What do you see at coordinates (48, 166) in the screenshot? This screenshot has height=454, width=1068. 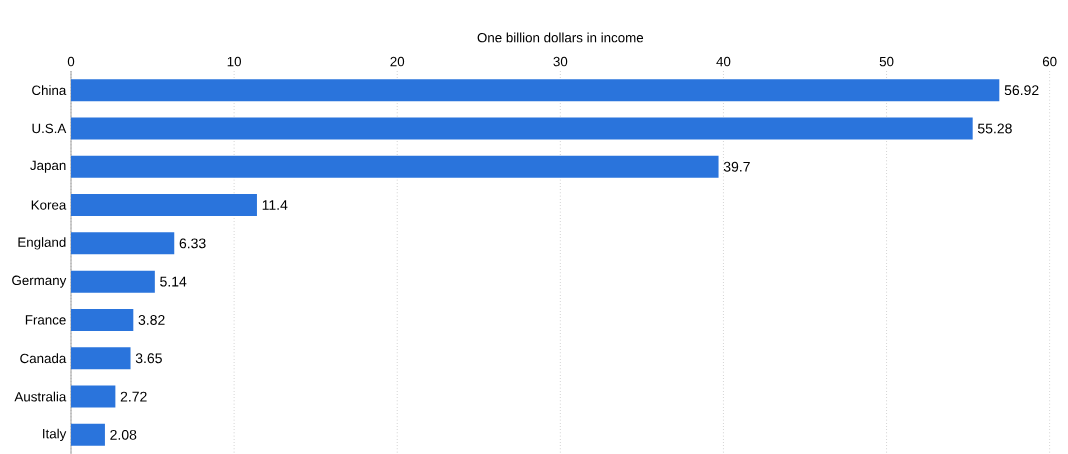 I see `y-tick-label: Japan` at bounding box center [48, 166].